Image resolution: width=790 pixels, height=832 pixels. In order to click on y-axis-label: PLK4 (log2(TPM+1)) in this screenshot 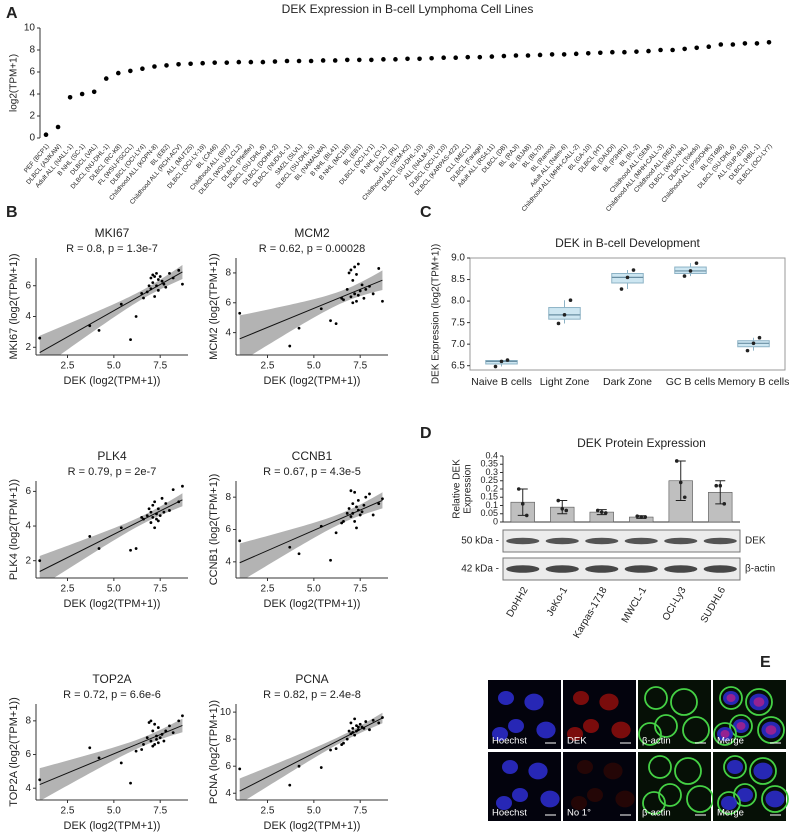, I will do `click(14, 529)`.